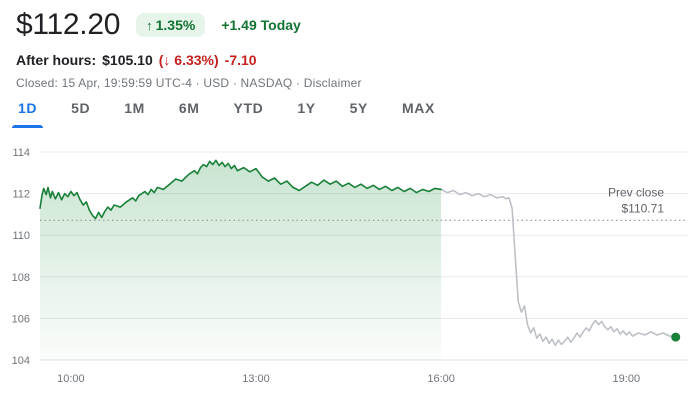 The height and width of the screenshot is (412, 694). Describe the element at coordinates (71, 379) in the screenshot. I see `svg-text: 10:00` at that location.